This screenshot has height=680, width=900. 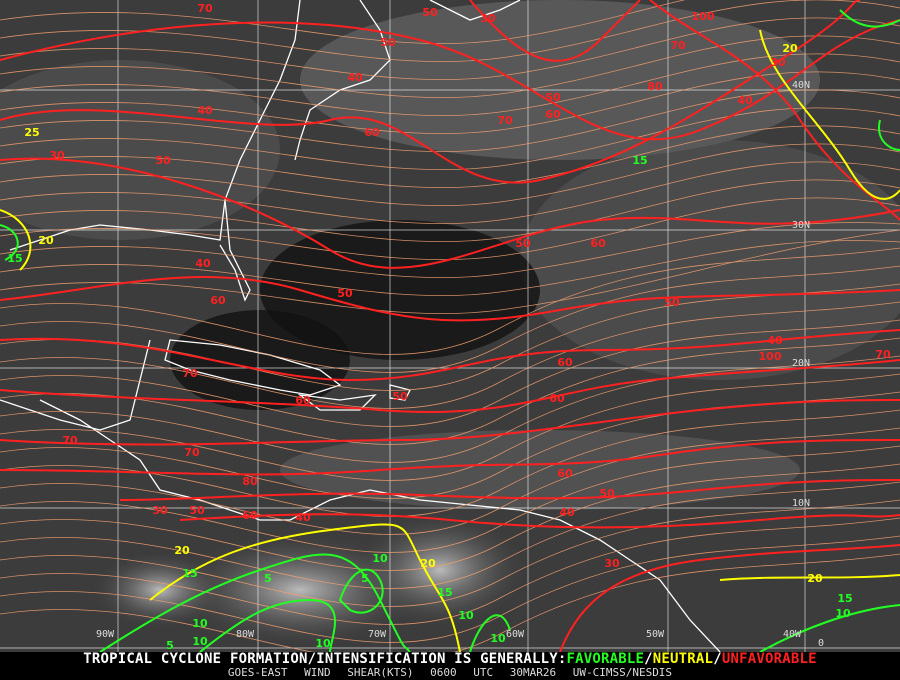 I want to click on lat-label: 10N, so click(x=801, y=503).